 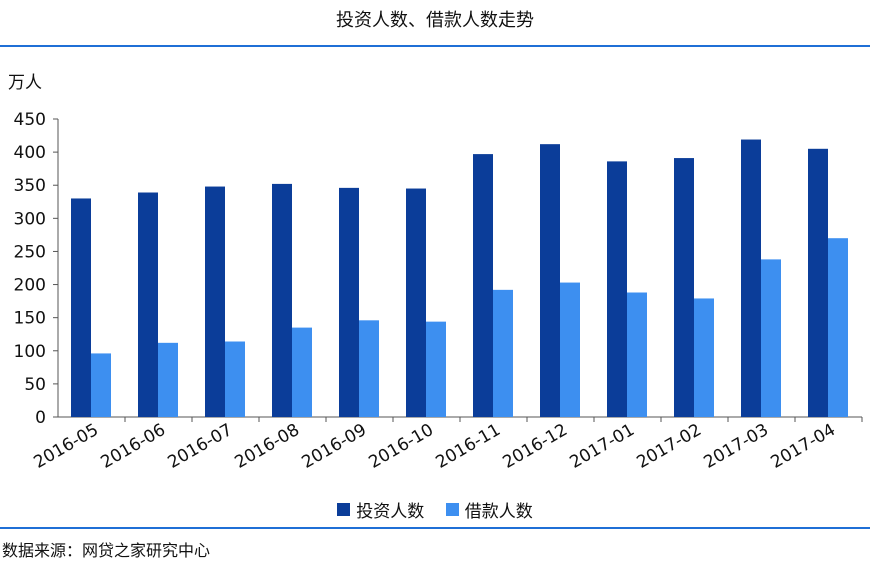 What do you see at coordinates (535, 446) in the screenshot?
I see `x-tick-label: 2016-12` at bounding box center [535, 446].